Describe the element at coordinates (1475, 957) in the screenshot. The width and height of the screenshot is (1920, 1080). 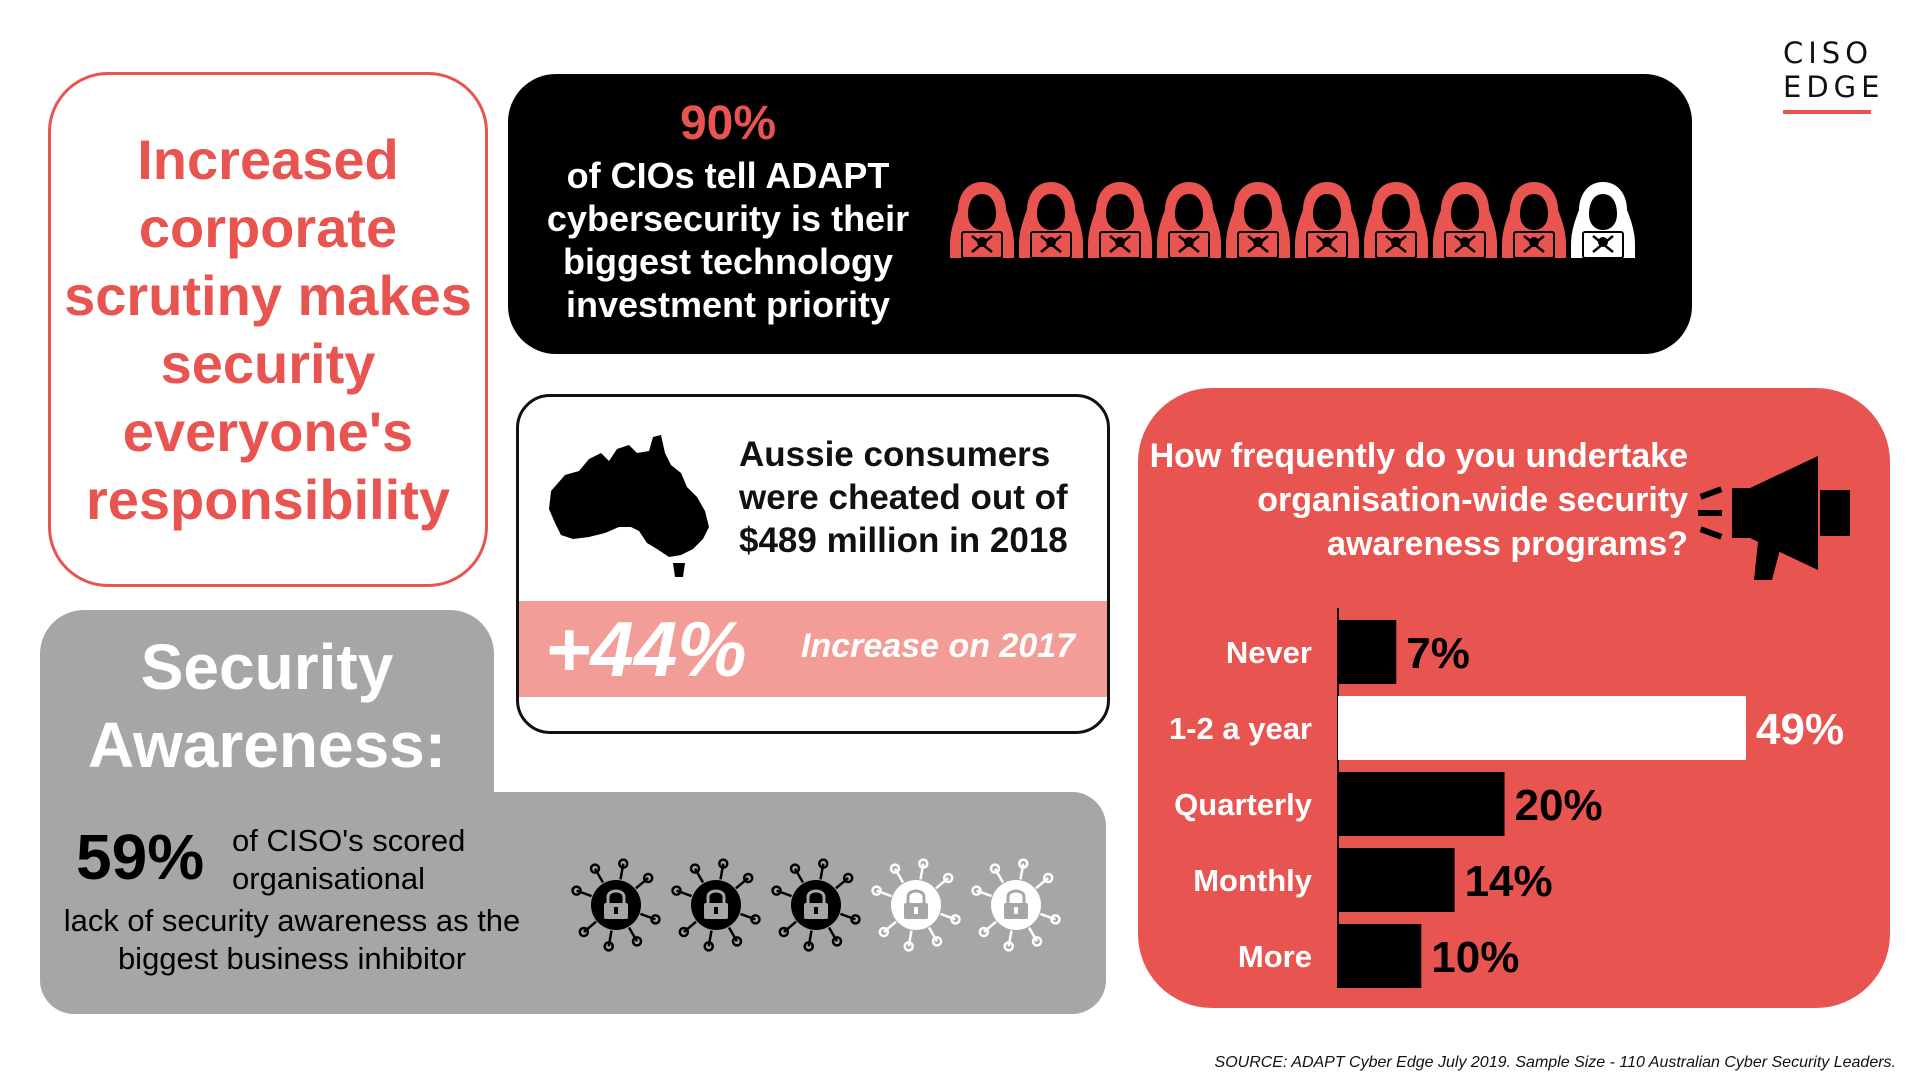
I see `value-label: 10%` at that location.